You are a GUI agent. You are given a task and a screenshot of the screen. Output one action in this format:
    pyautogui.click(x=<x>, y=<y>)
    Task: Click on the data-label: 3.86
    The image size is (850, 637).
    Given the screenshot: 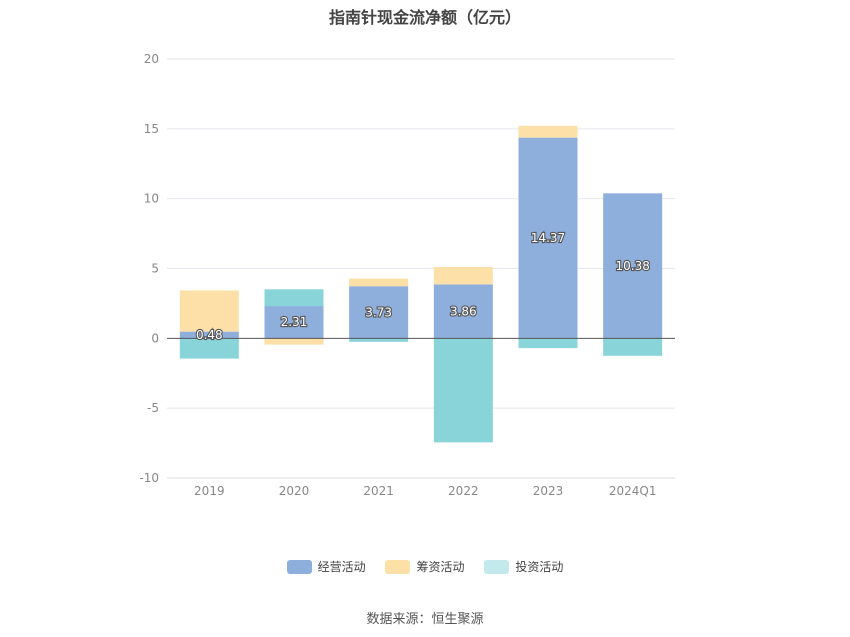 What is the action you would take?
    pyautogui.click(x=463, y=311)
    